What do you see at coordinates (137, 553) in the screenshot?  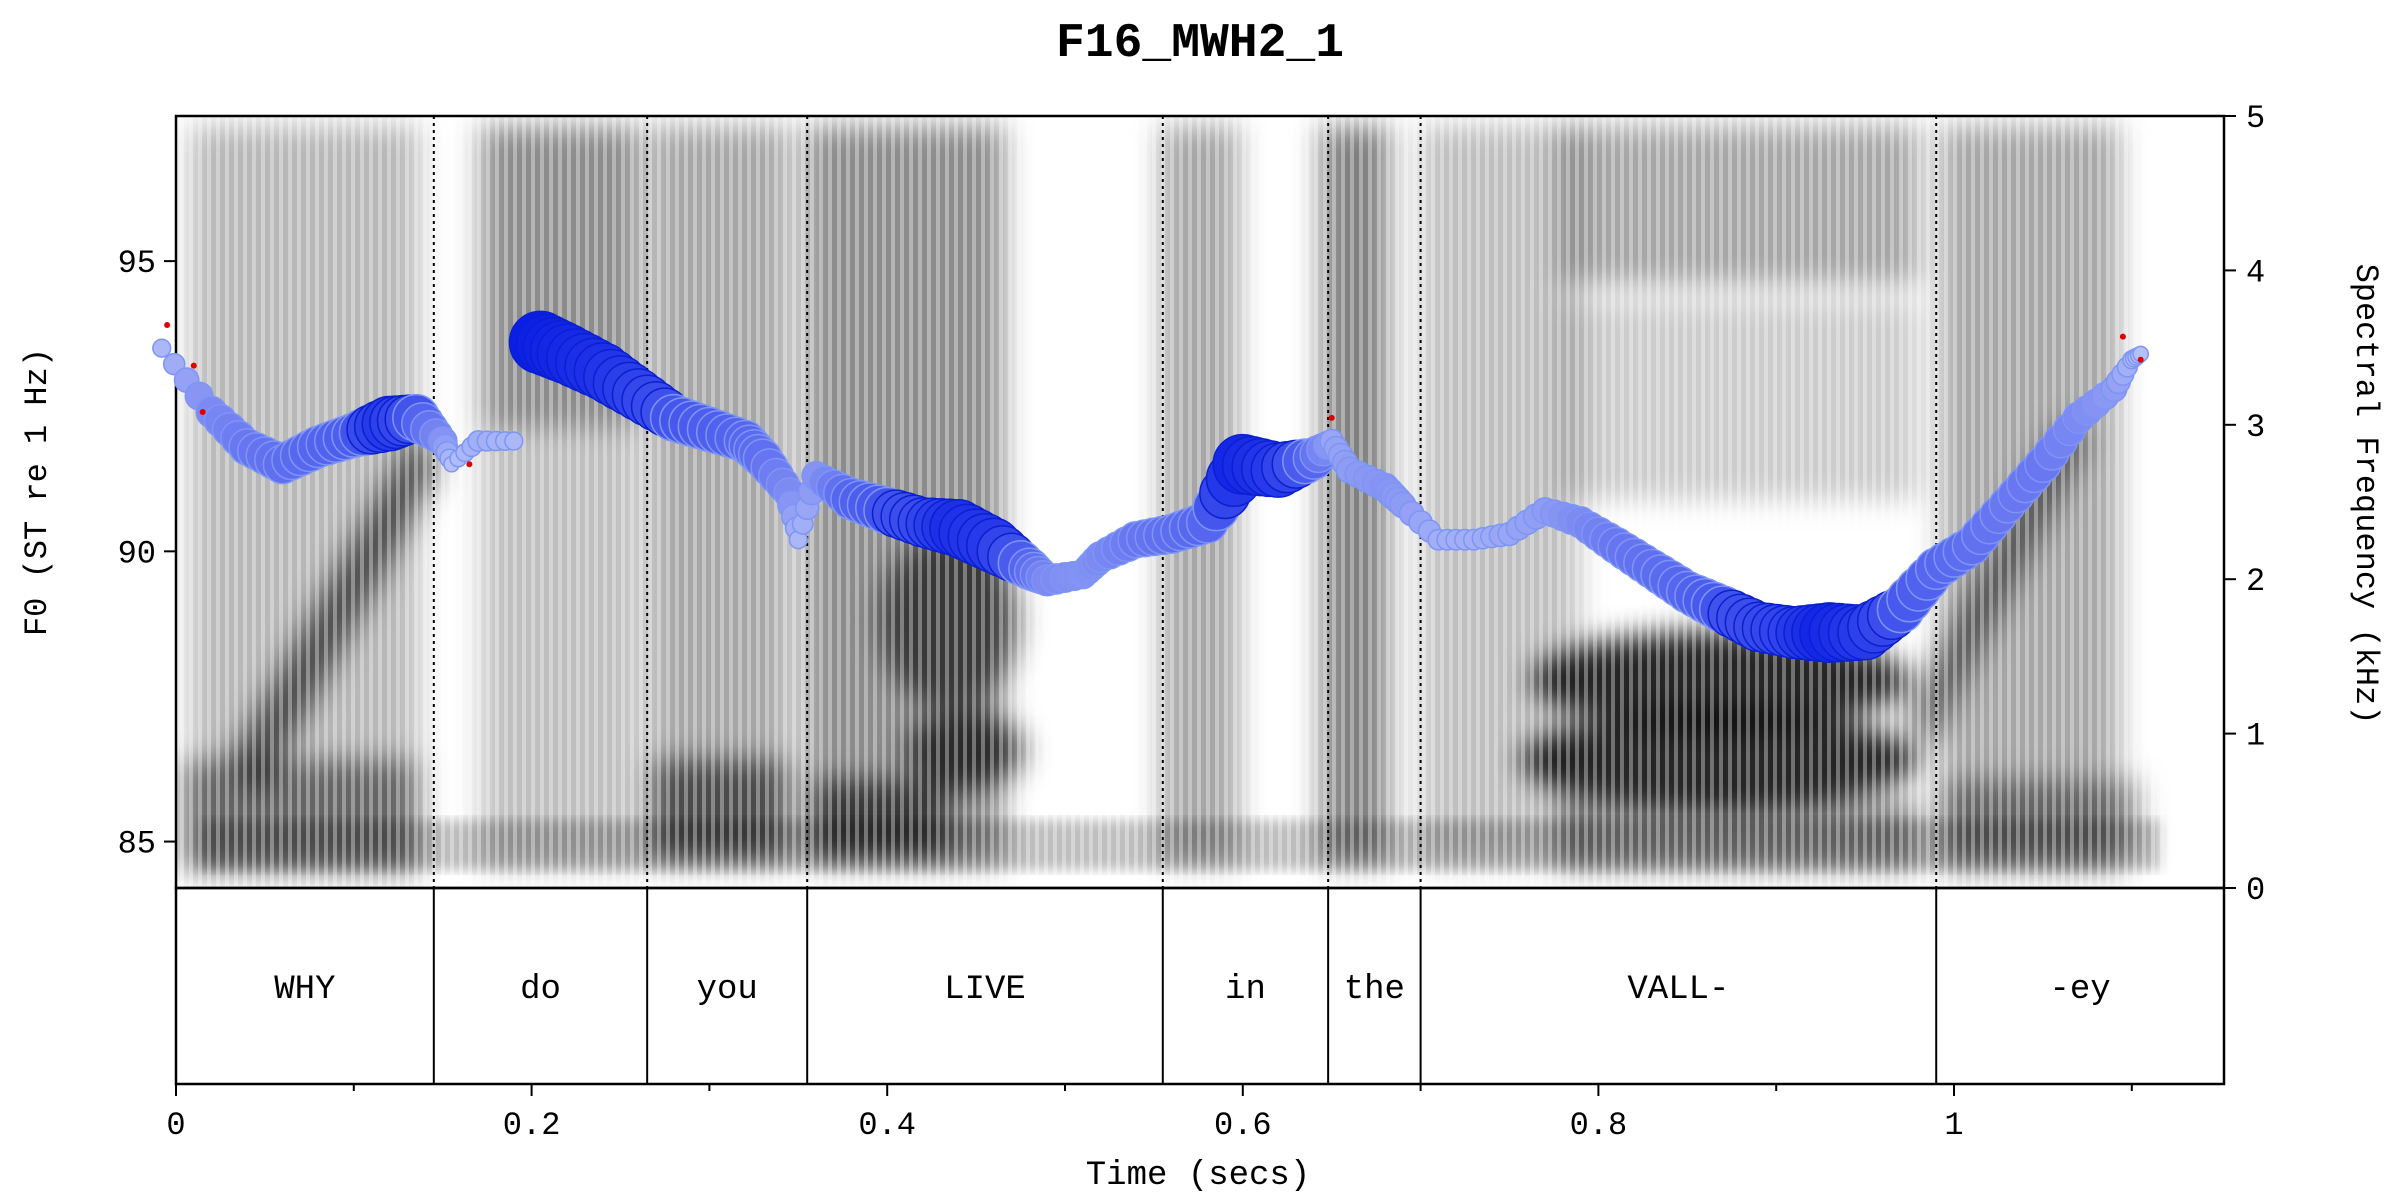 I see `y-left-tick-label: 90` at bounding box center [137, 553].